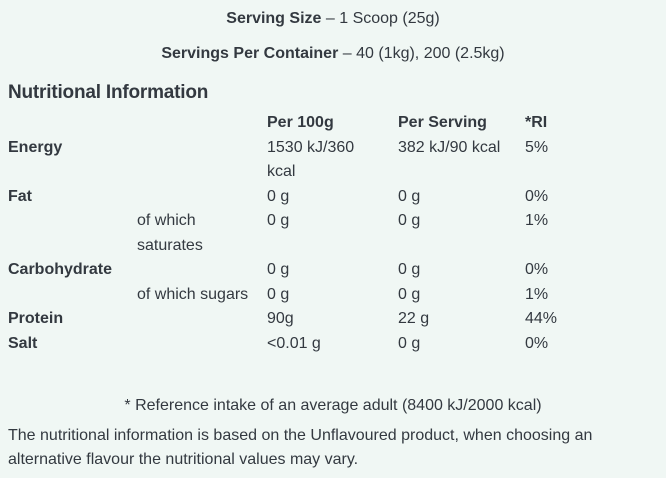 The image size is (666, 478). What do you see at coordinates (333, 319) in the screenshot?
I see `table-row-protein: Protein 90g 22 g 44%` at bounding box center [333, 319].